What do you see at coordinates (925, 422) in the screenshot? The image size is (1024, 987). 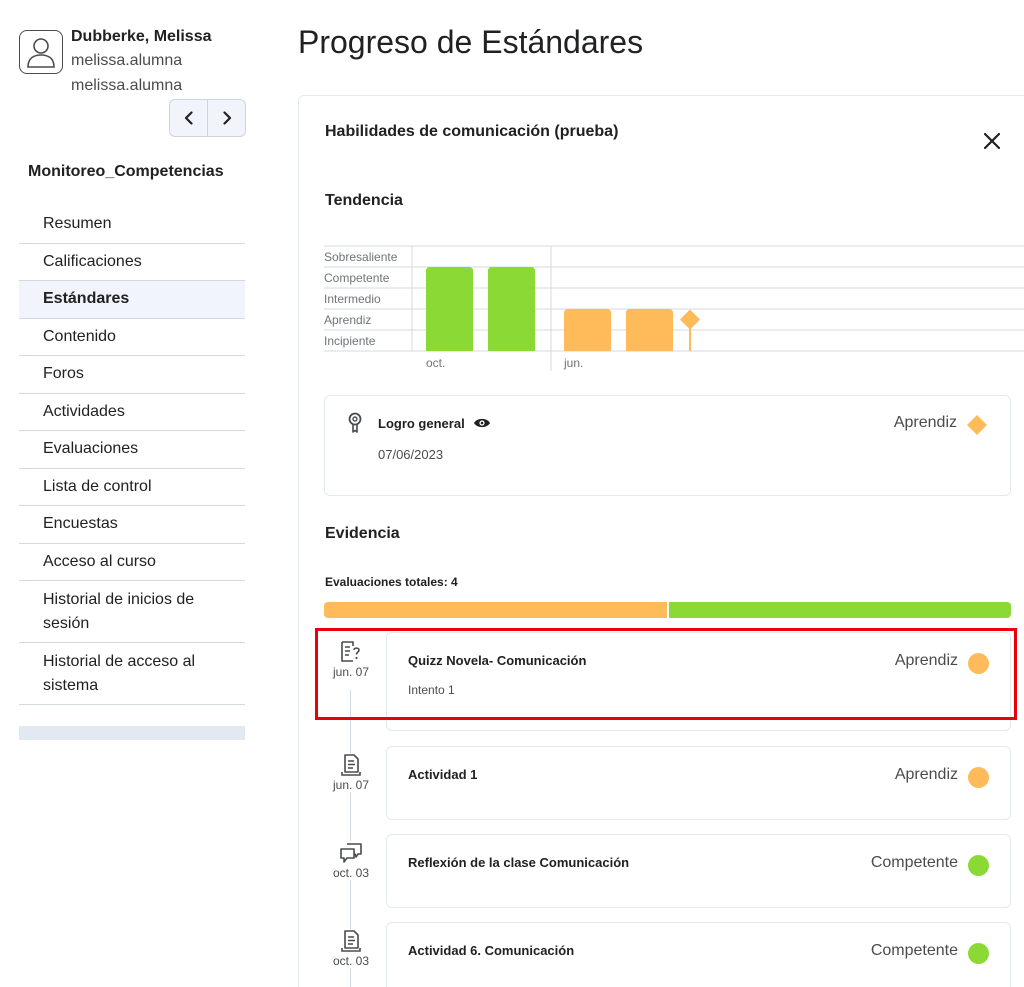 I see `overall-achievement-level: Aprendiz` at bounding box center [925, 422].